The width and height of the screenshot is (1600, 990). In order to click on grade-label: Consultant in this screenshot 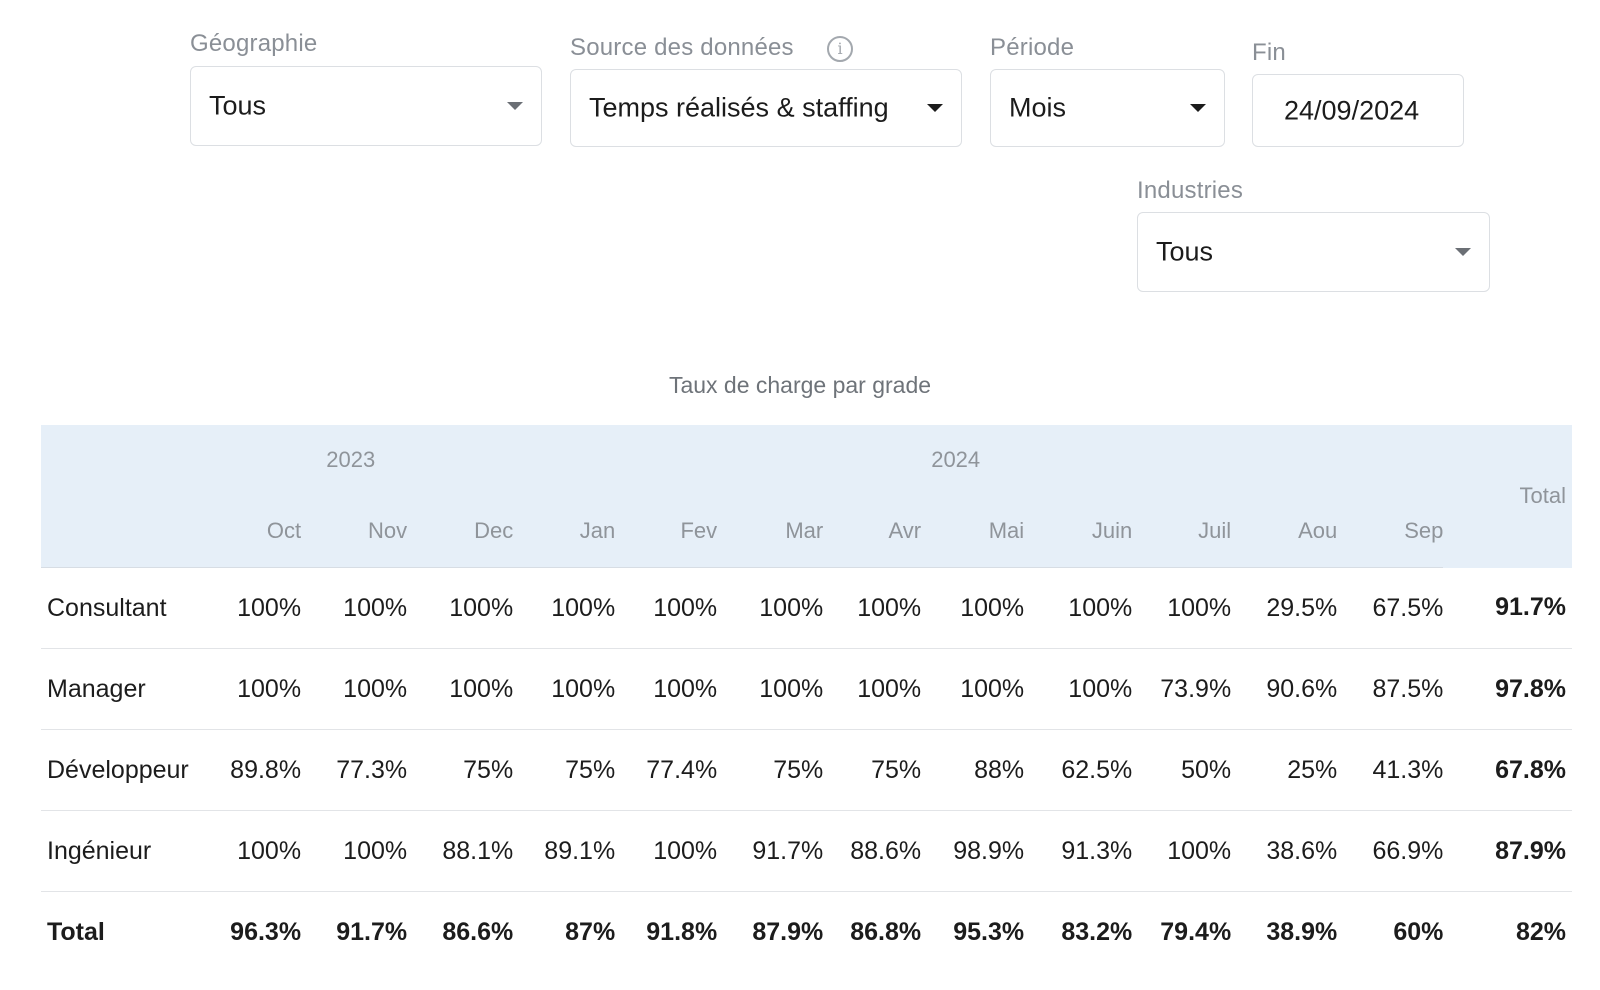, I will do `click(125, 608)`.